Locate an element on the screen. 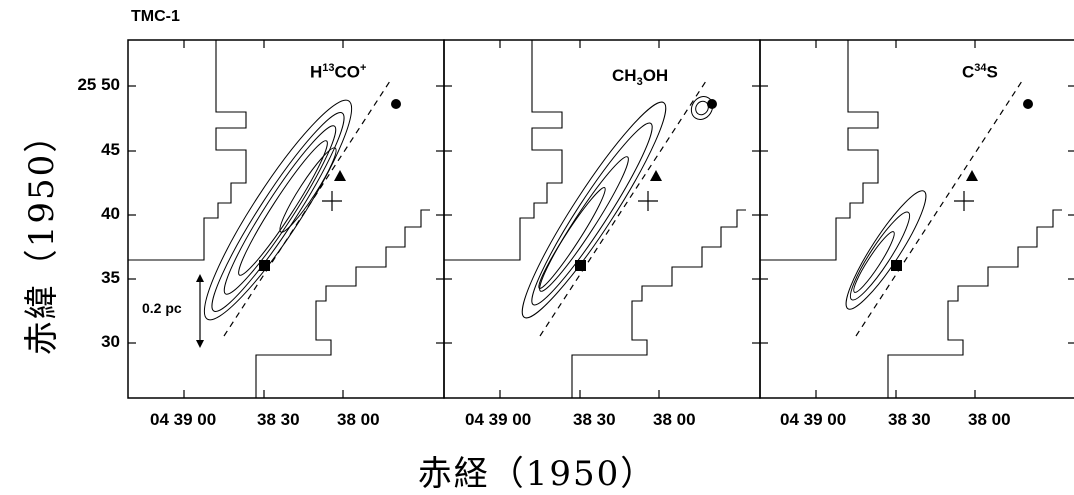  panel-label-h13co: H13CO+ is located at coordinates (338, 72).